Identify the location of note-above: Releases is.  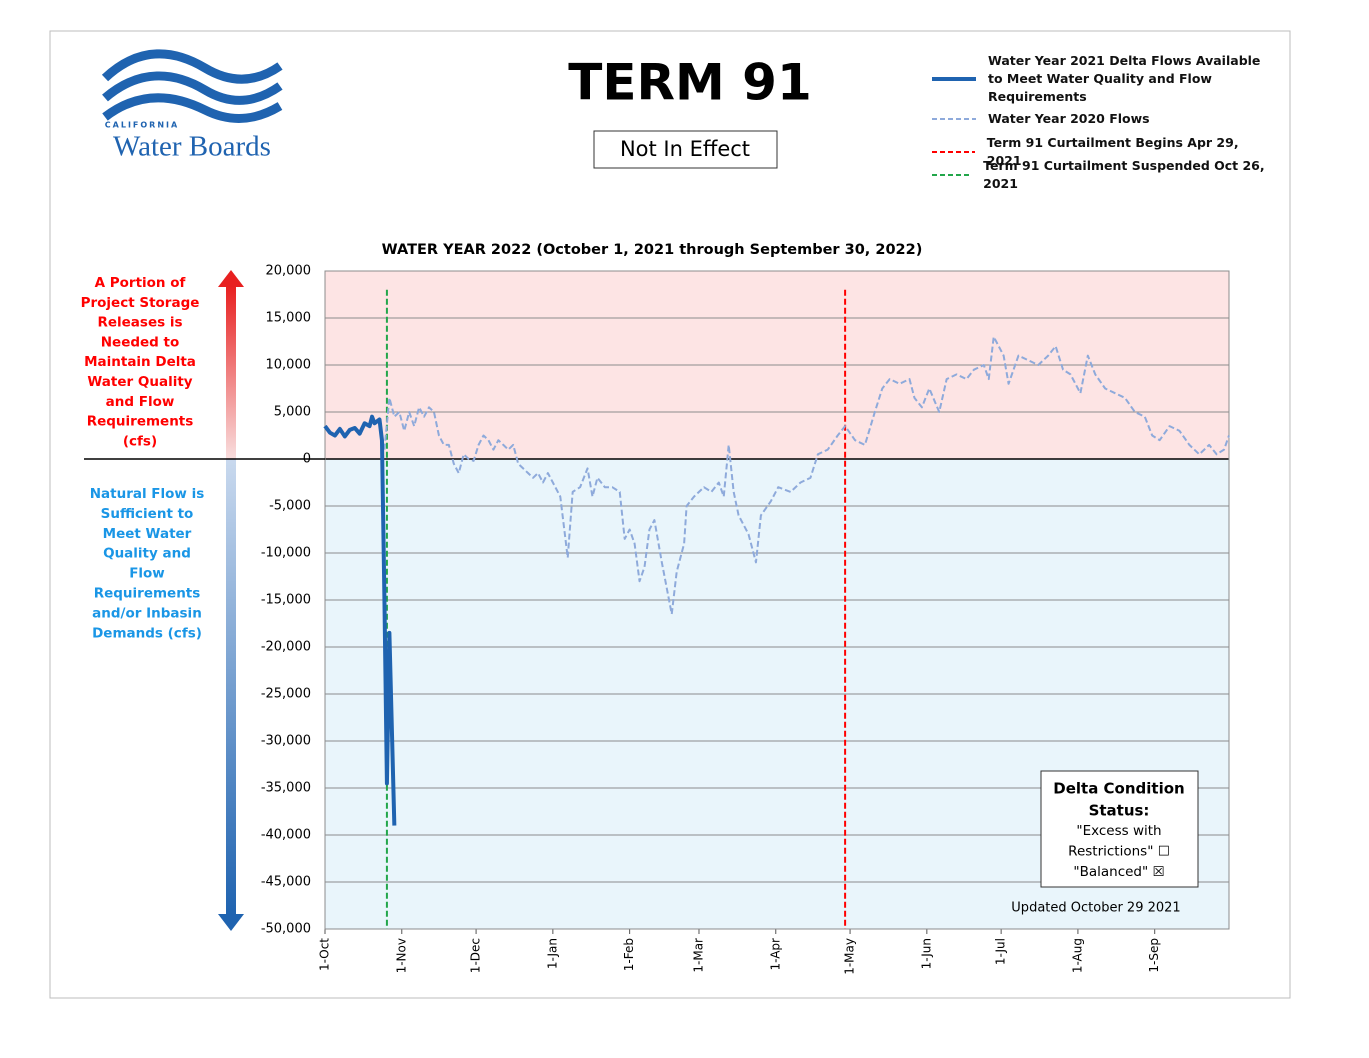
(139, 323).